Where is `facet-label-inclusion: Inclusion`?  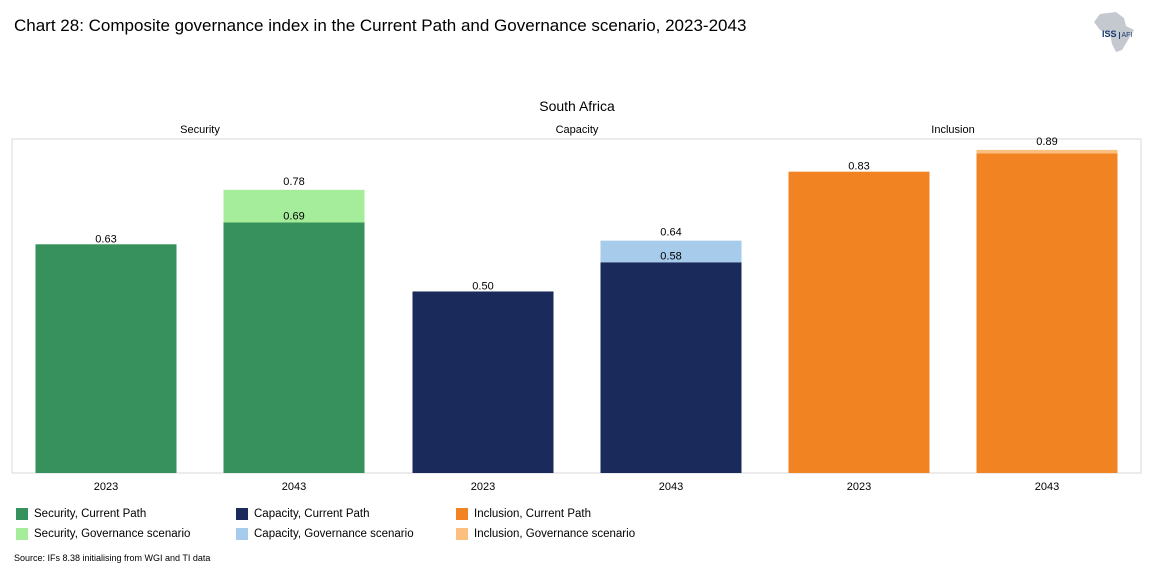 facet-label-inclusion: Inclusion is located at coordinates (953, 130).